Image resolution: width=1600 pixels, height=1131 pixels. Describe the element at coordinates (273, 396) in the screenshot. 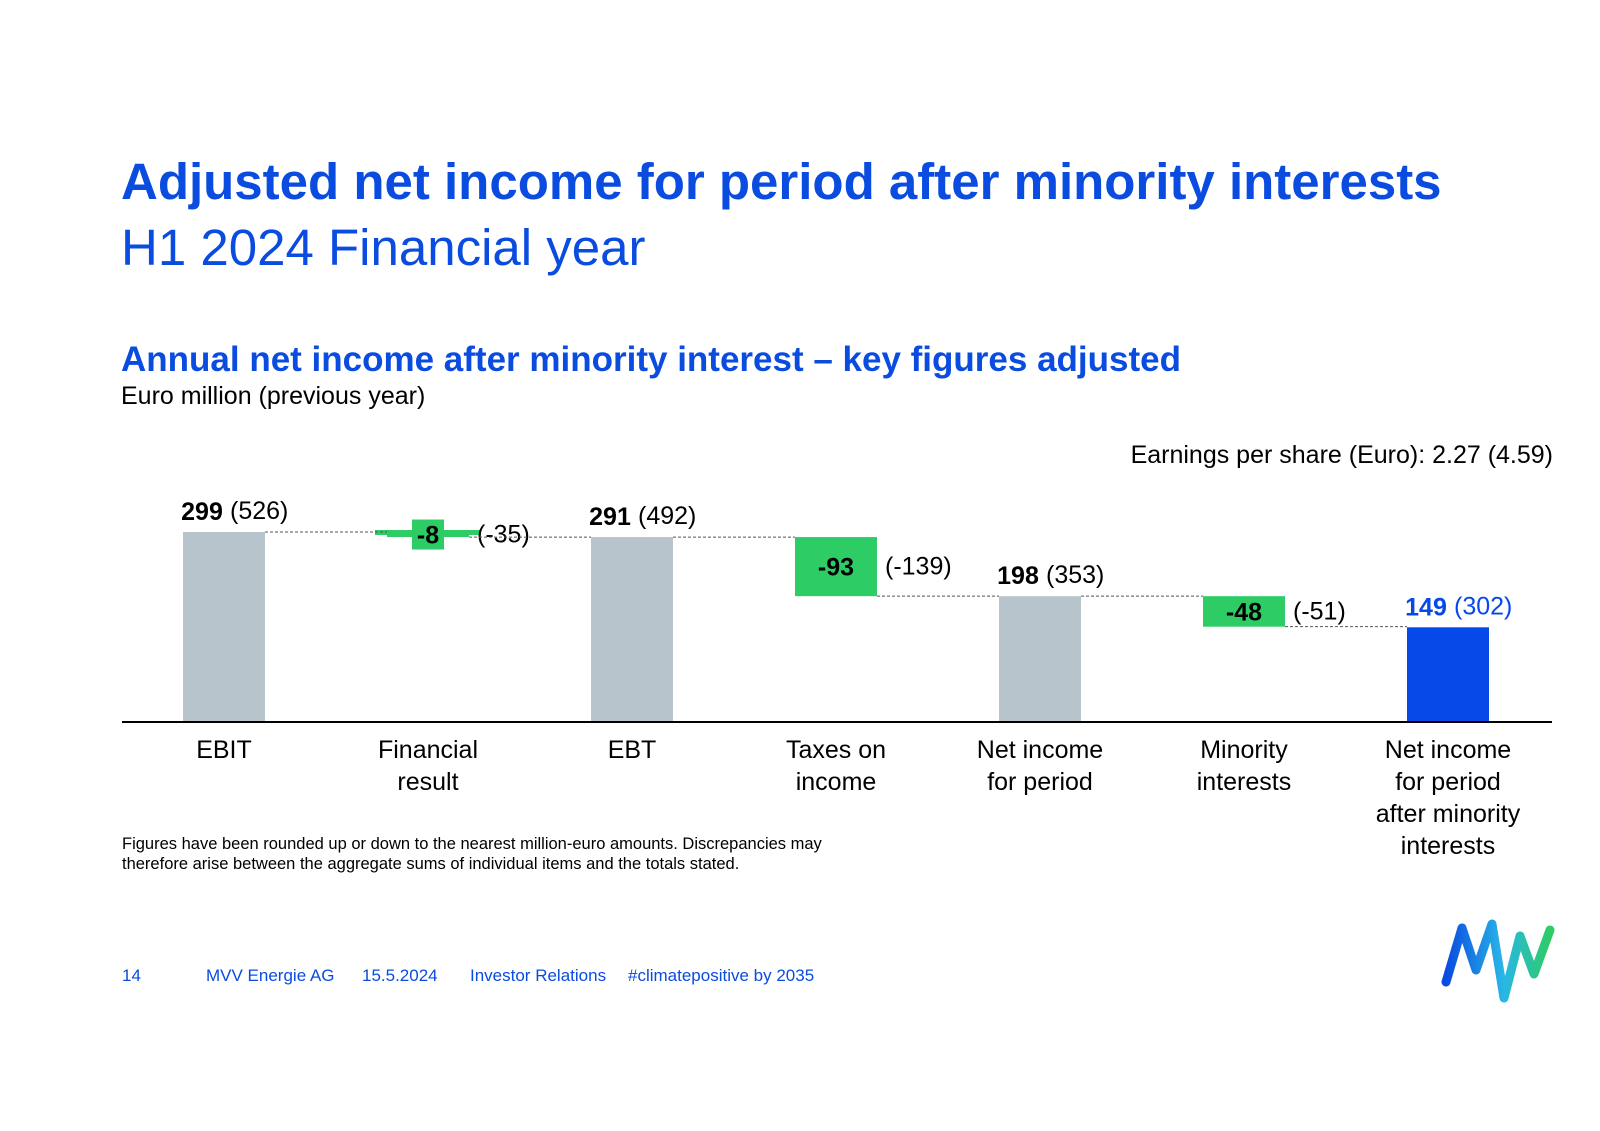

I see `chart-unit-label: Euro million (previous year)` at that location.